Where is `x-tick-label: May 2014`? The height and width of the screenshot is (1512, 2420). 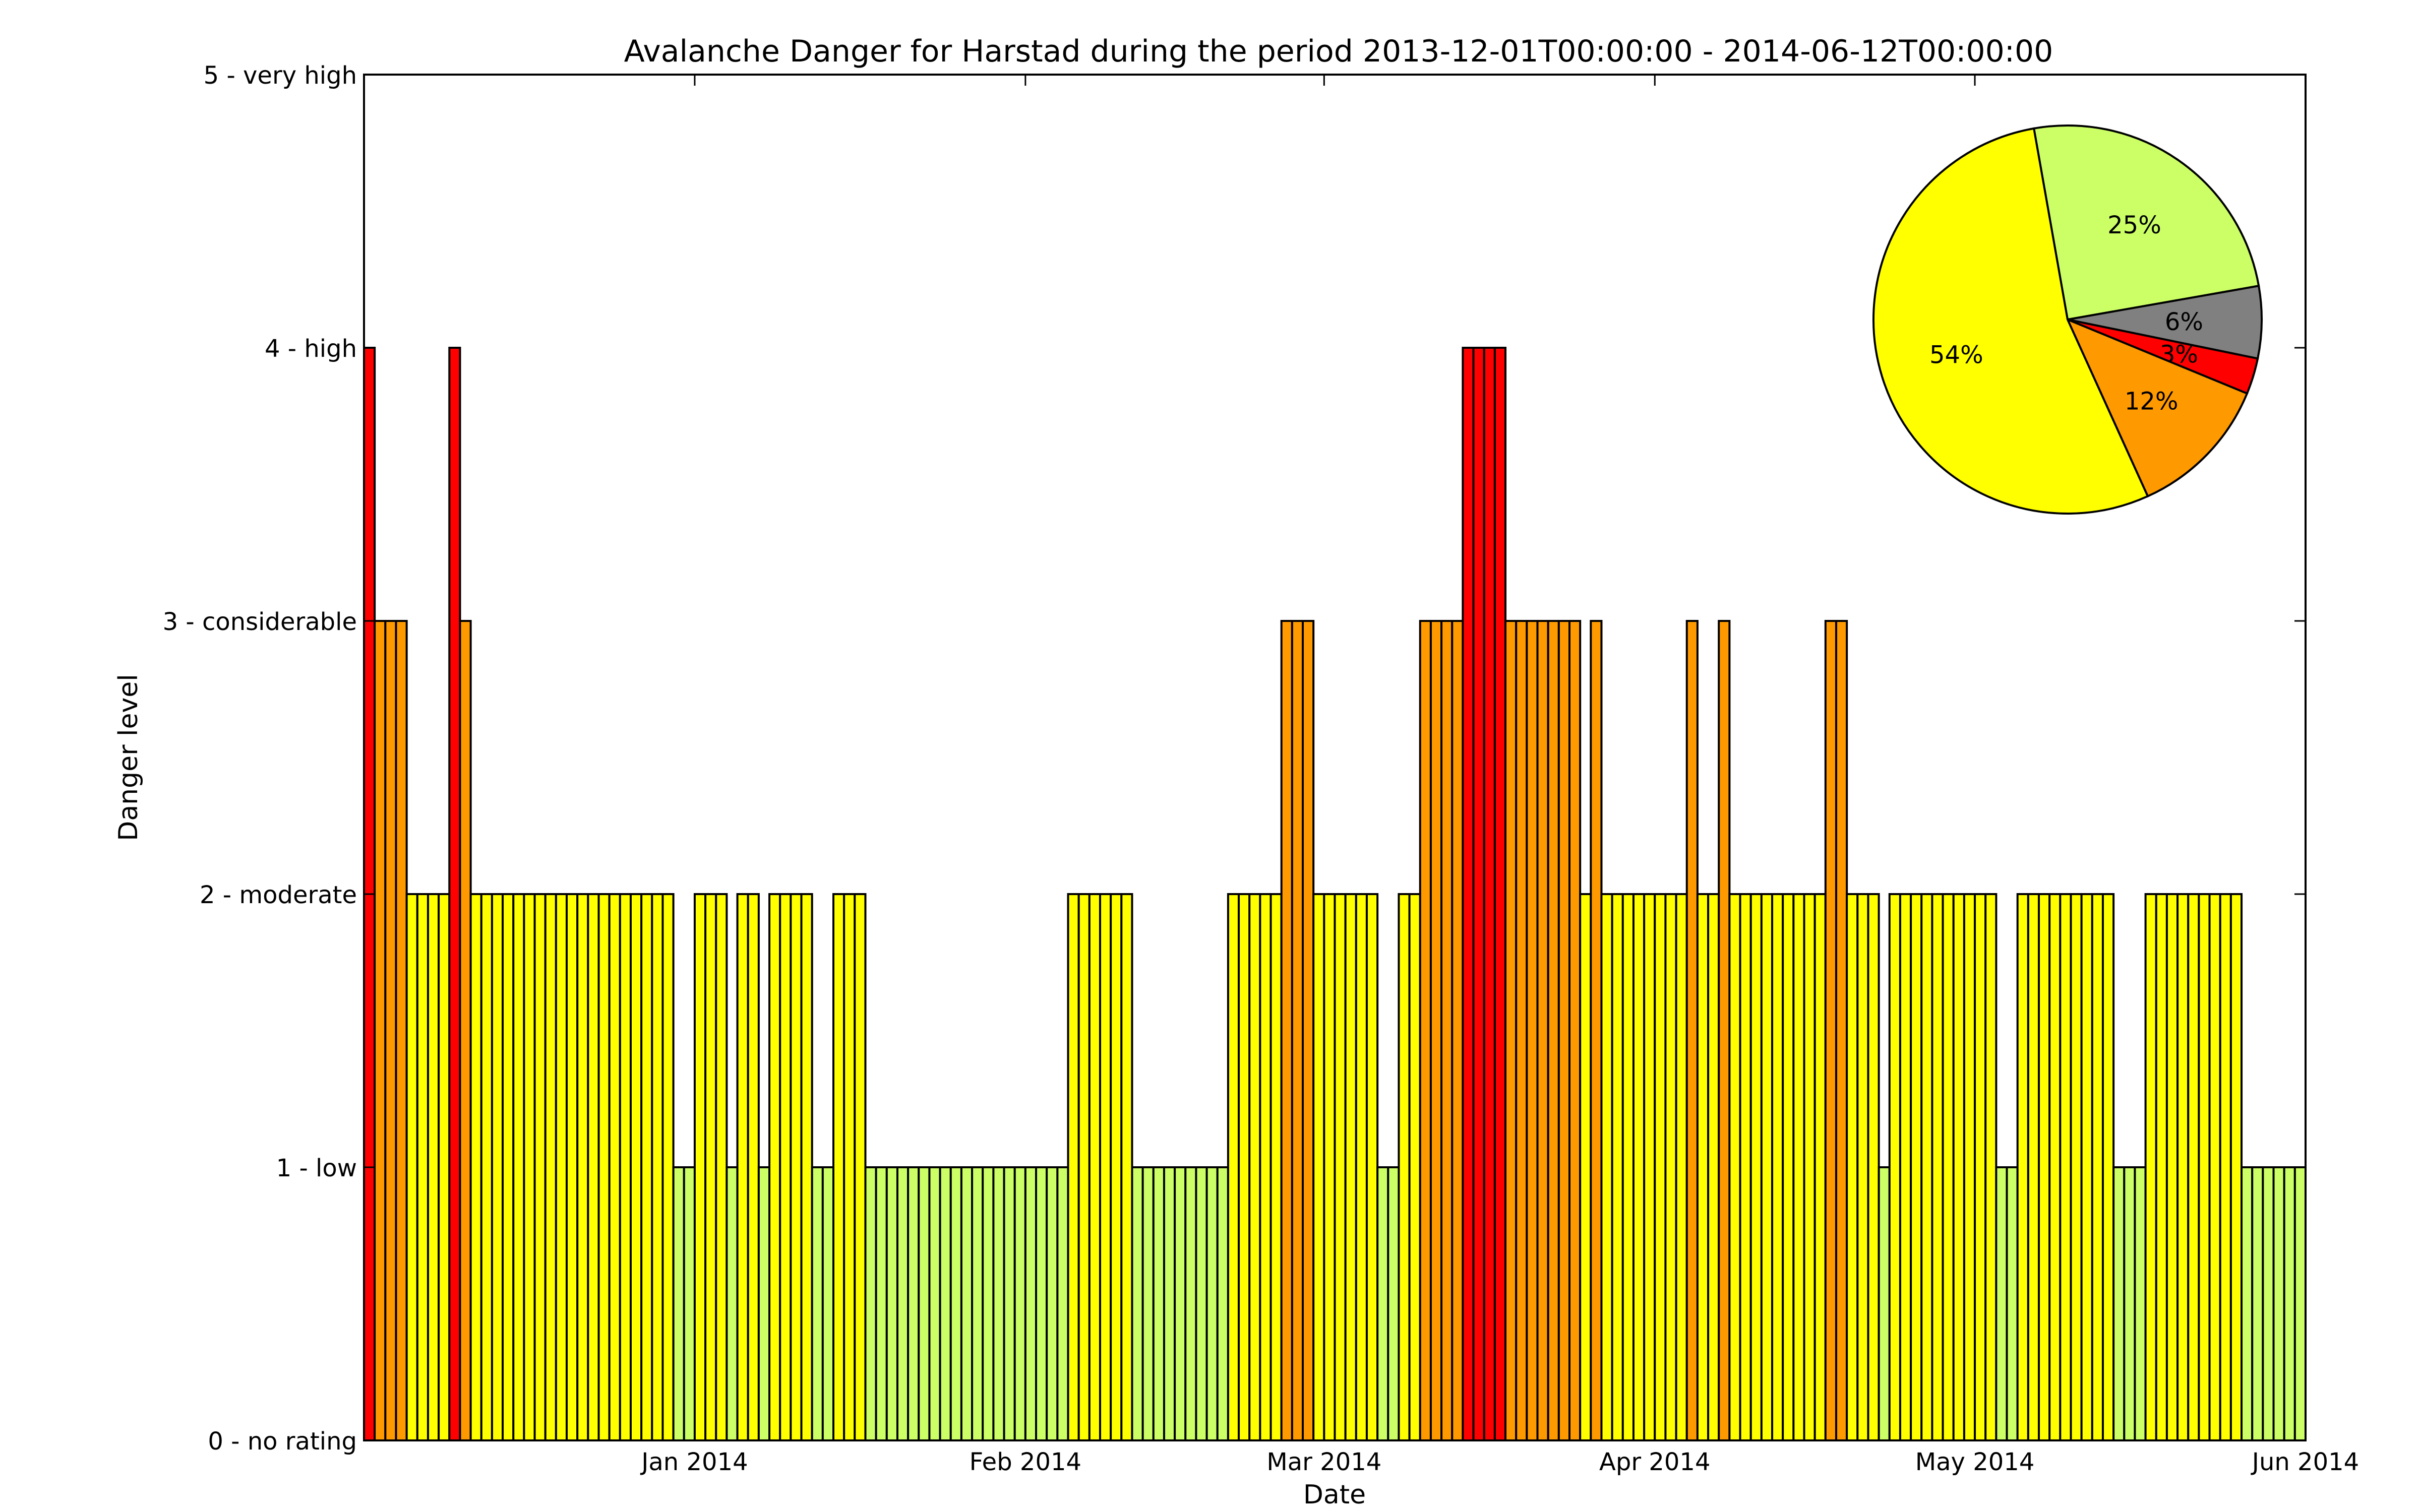 x-tick-label: May 2014 is located at coordinates (1975, 1462).